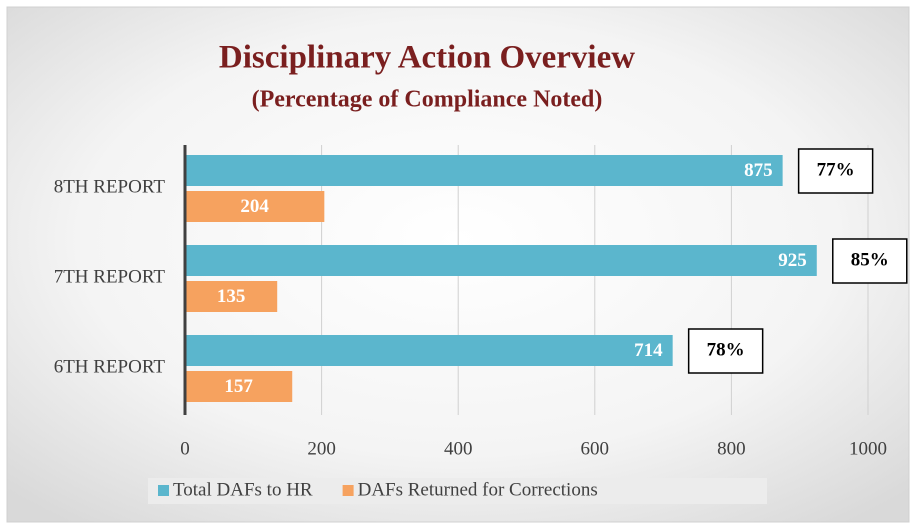  Describe the element at coordinates (427, 58) in the screenshot. I see `chart-title: Disciplinary Action Overview` at that location.